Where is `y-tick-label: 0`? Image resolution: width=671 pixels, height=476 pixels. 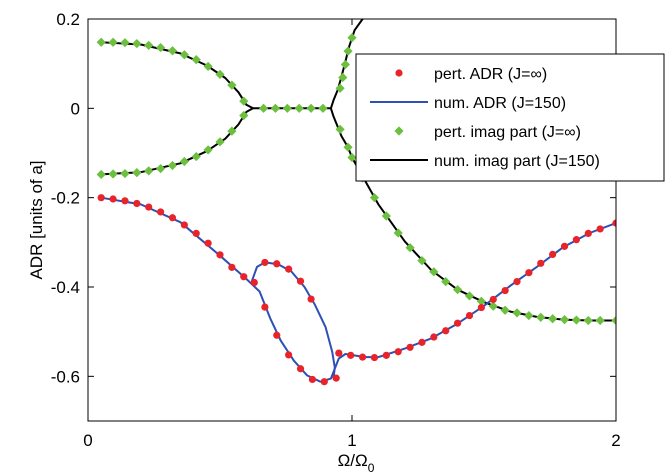
y-tick-label: 0 is located at coordinates (75, 108).